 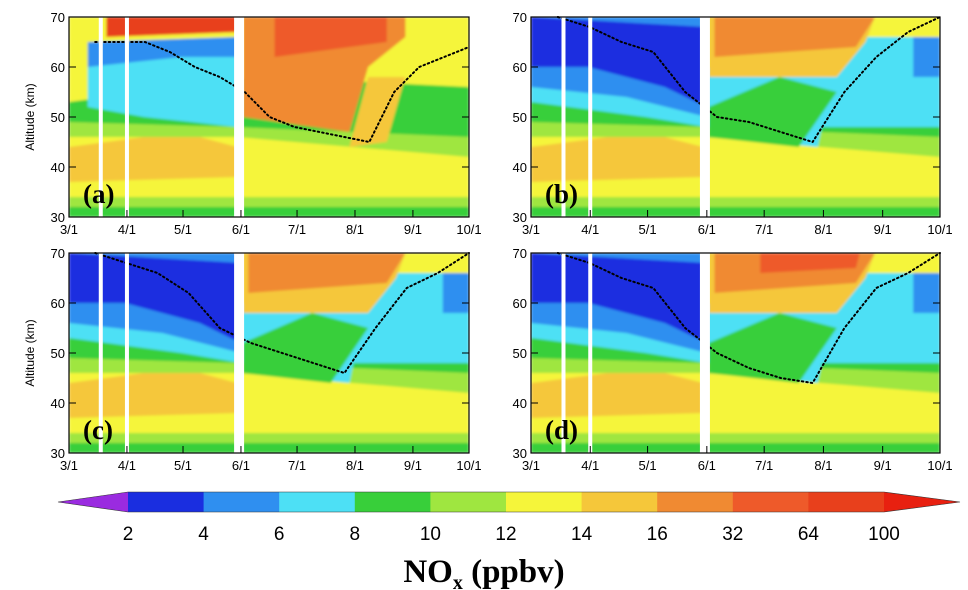 What do you see at coordinates (430, 534) in the screenshot?
I see `colorbar-level-label: 10` at bounding box center [430, 534].